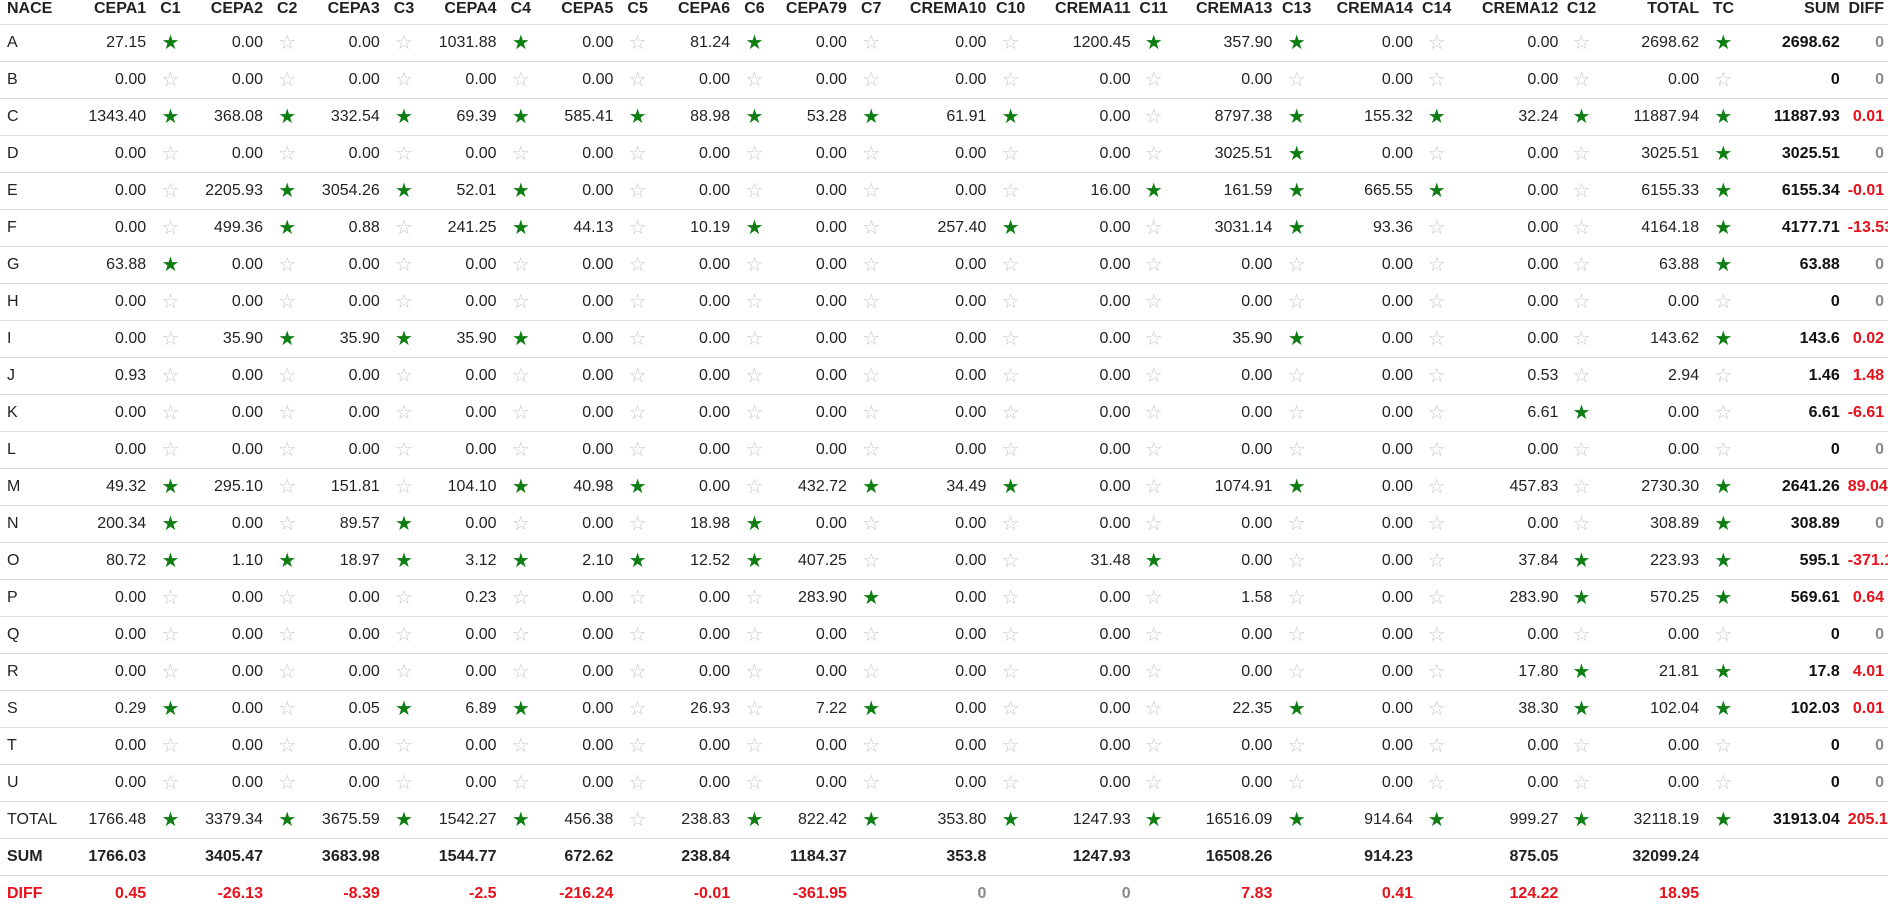 The height and width of the screenshot is (915, 1888). I want to click on value-cell: 822.42, so click(812, 820).